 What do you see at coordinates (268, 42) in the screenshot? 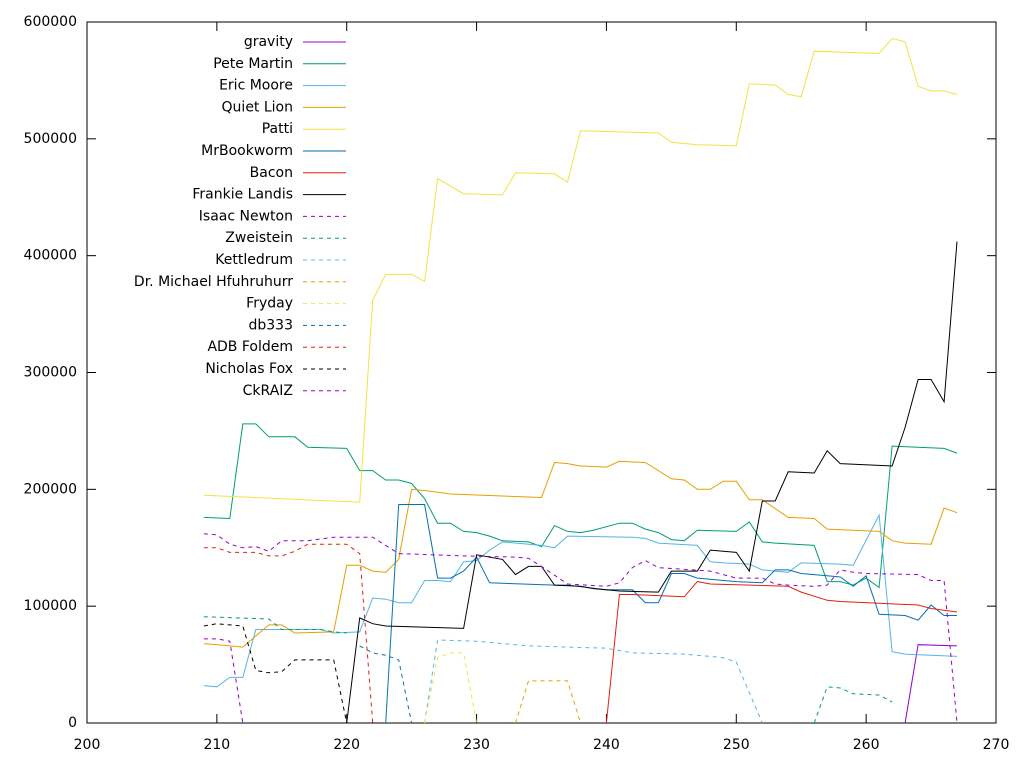
I see `legend-label: gravity` at bounding box center [268, 42].